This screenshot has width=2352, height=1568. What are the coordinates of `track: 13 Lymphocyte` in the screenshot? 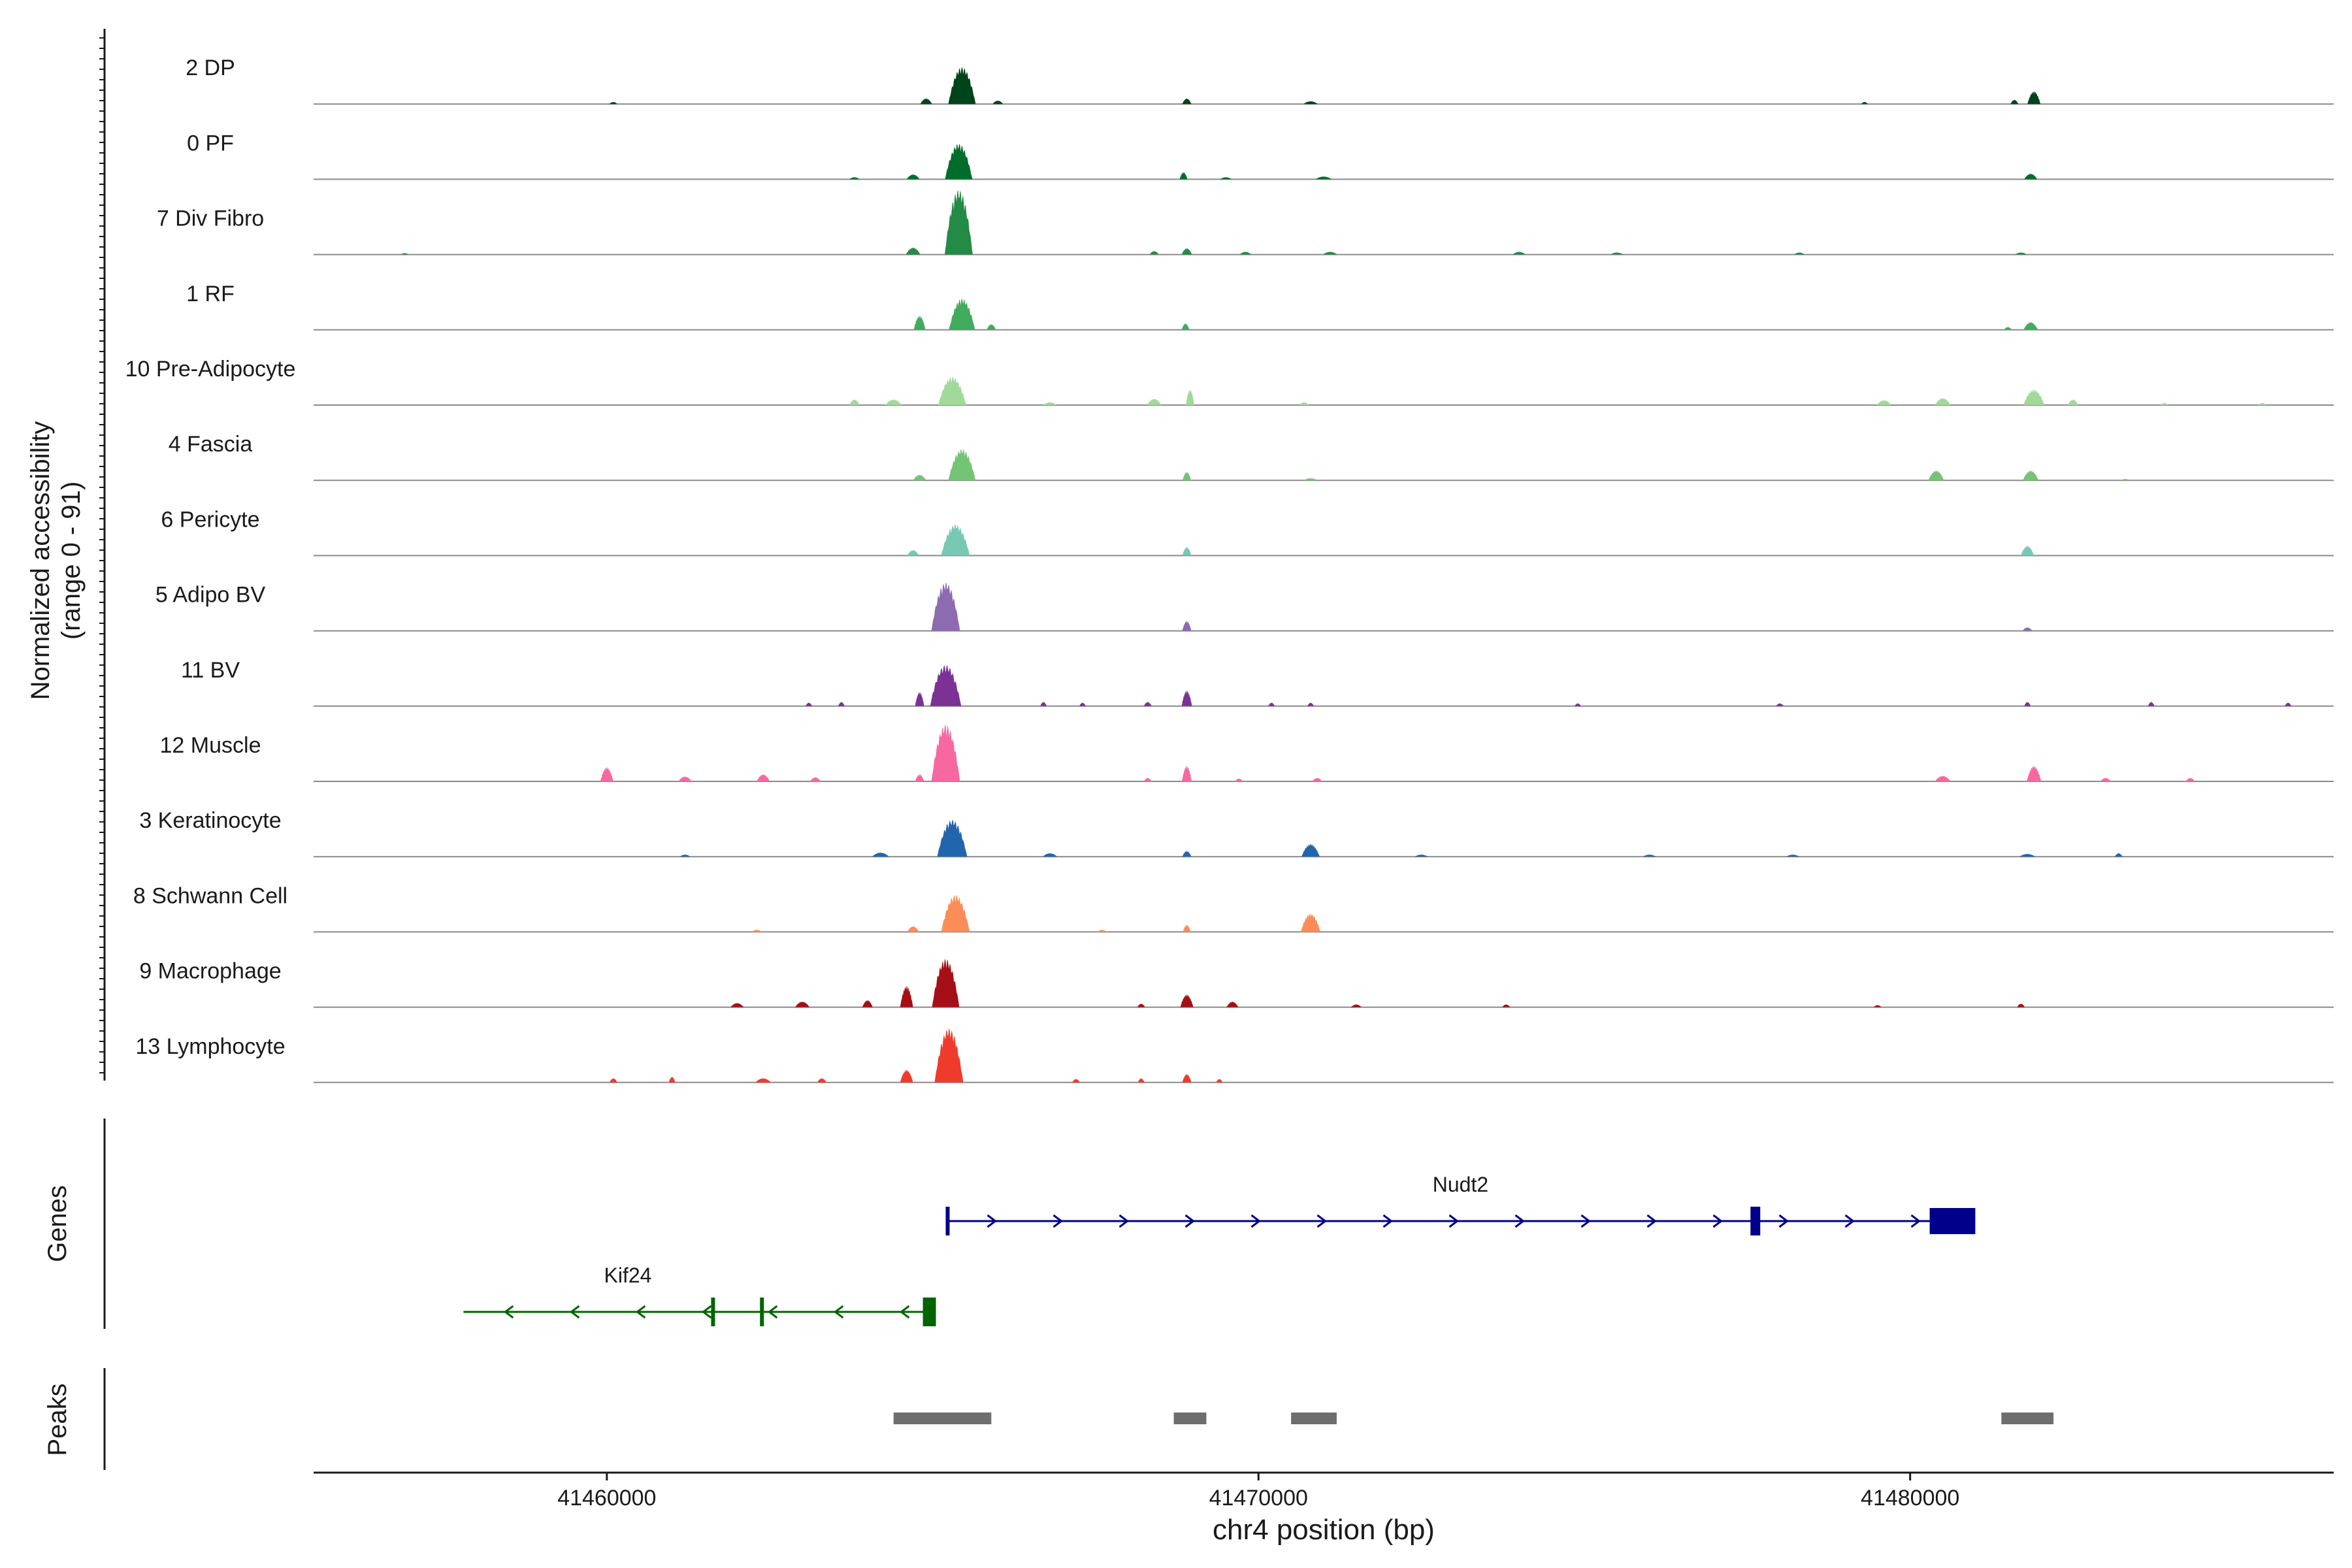 It's located at (1234, 1055).